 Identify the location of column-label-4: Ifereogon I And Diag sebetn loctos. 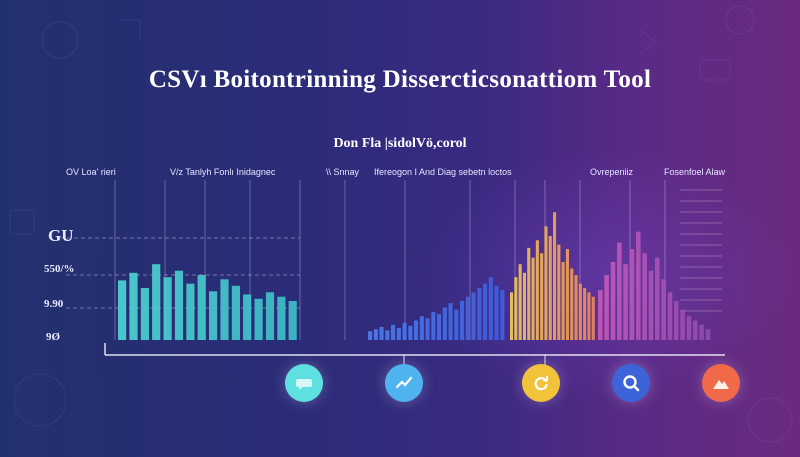
(443, 172).